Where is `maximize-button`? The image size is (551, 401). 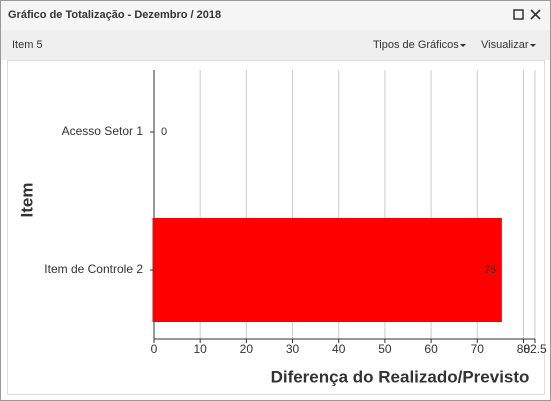
maximize-button is located at coordinates (518, 14).